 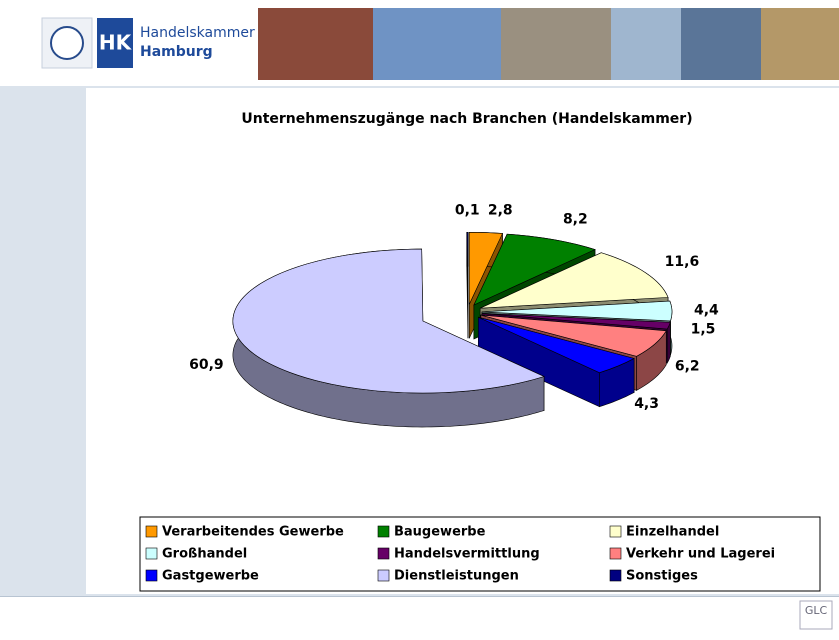 I want to click on header: HK Handelskammer Hamburg, so click(x=419, y=43).